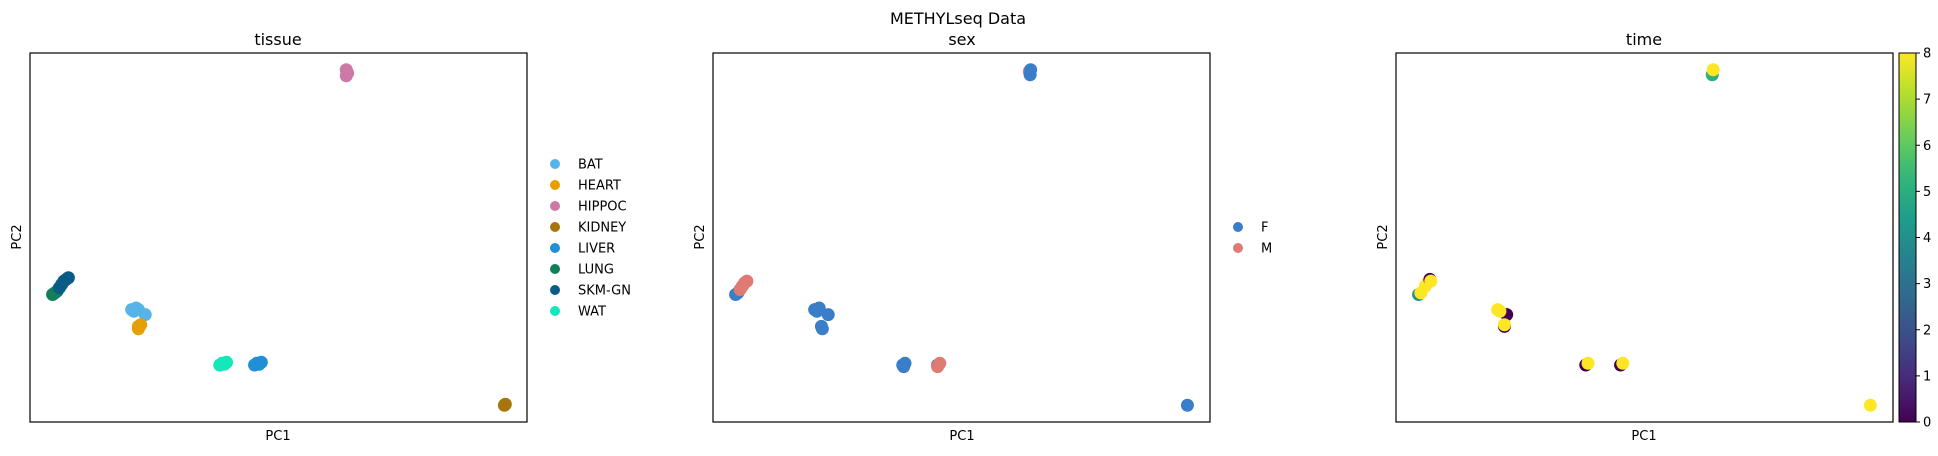 Image resolution: width=1938 pixels, height=456 pixels. What do you see at coordinates (1644, 39) in the screenshot?
I see `panel-time-title: time` at bounding box center [1644, 39].